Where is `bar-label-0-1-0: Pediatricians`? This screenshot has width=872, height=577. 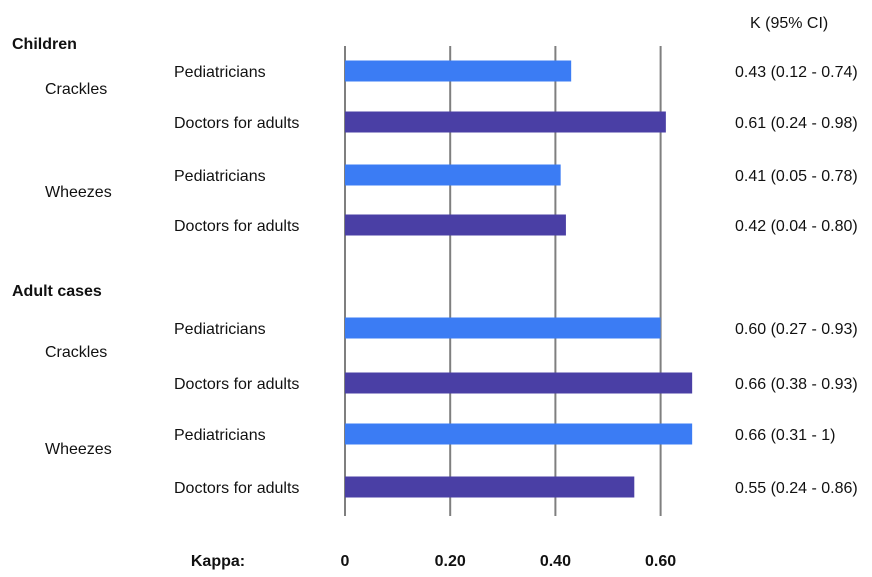 bar-label-0-1-0: Pediatricians is located at coordinates (220, 176).